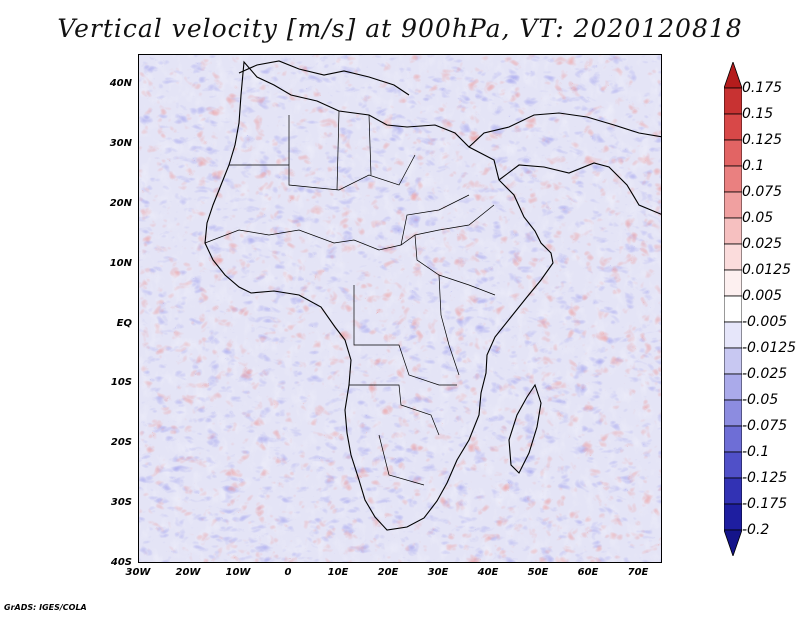  Describe the element at coordinates (733, 75) in the screenshot. I see `colorbar-top-arrow` at that location.